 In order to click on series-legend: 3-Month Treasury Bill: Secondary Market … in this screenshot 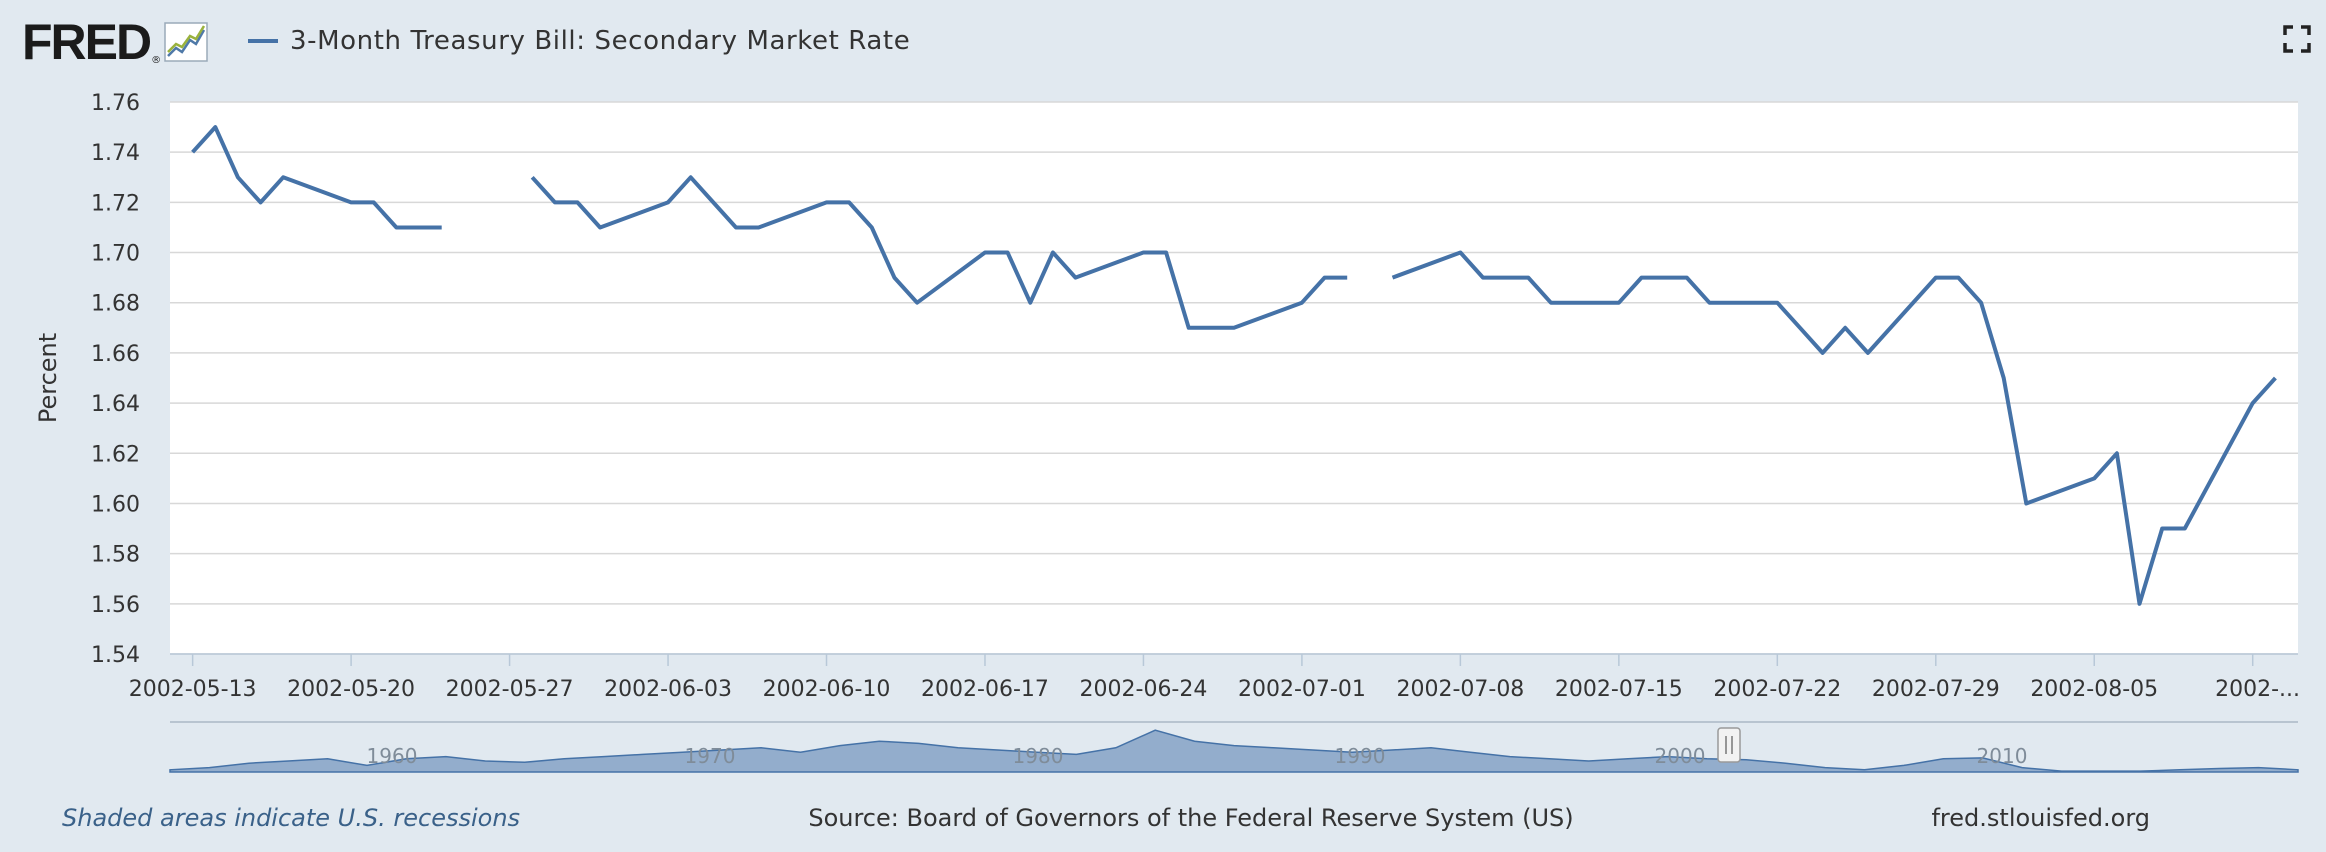, I will do `click(579, 41)`.